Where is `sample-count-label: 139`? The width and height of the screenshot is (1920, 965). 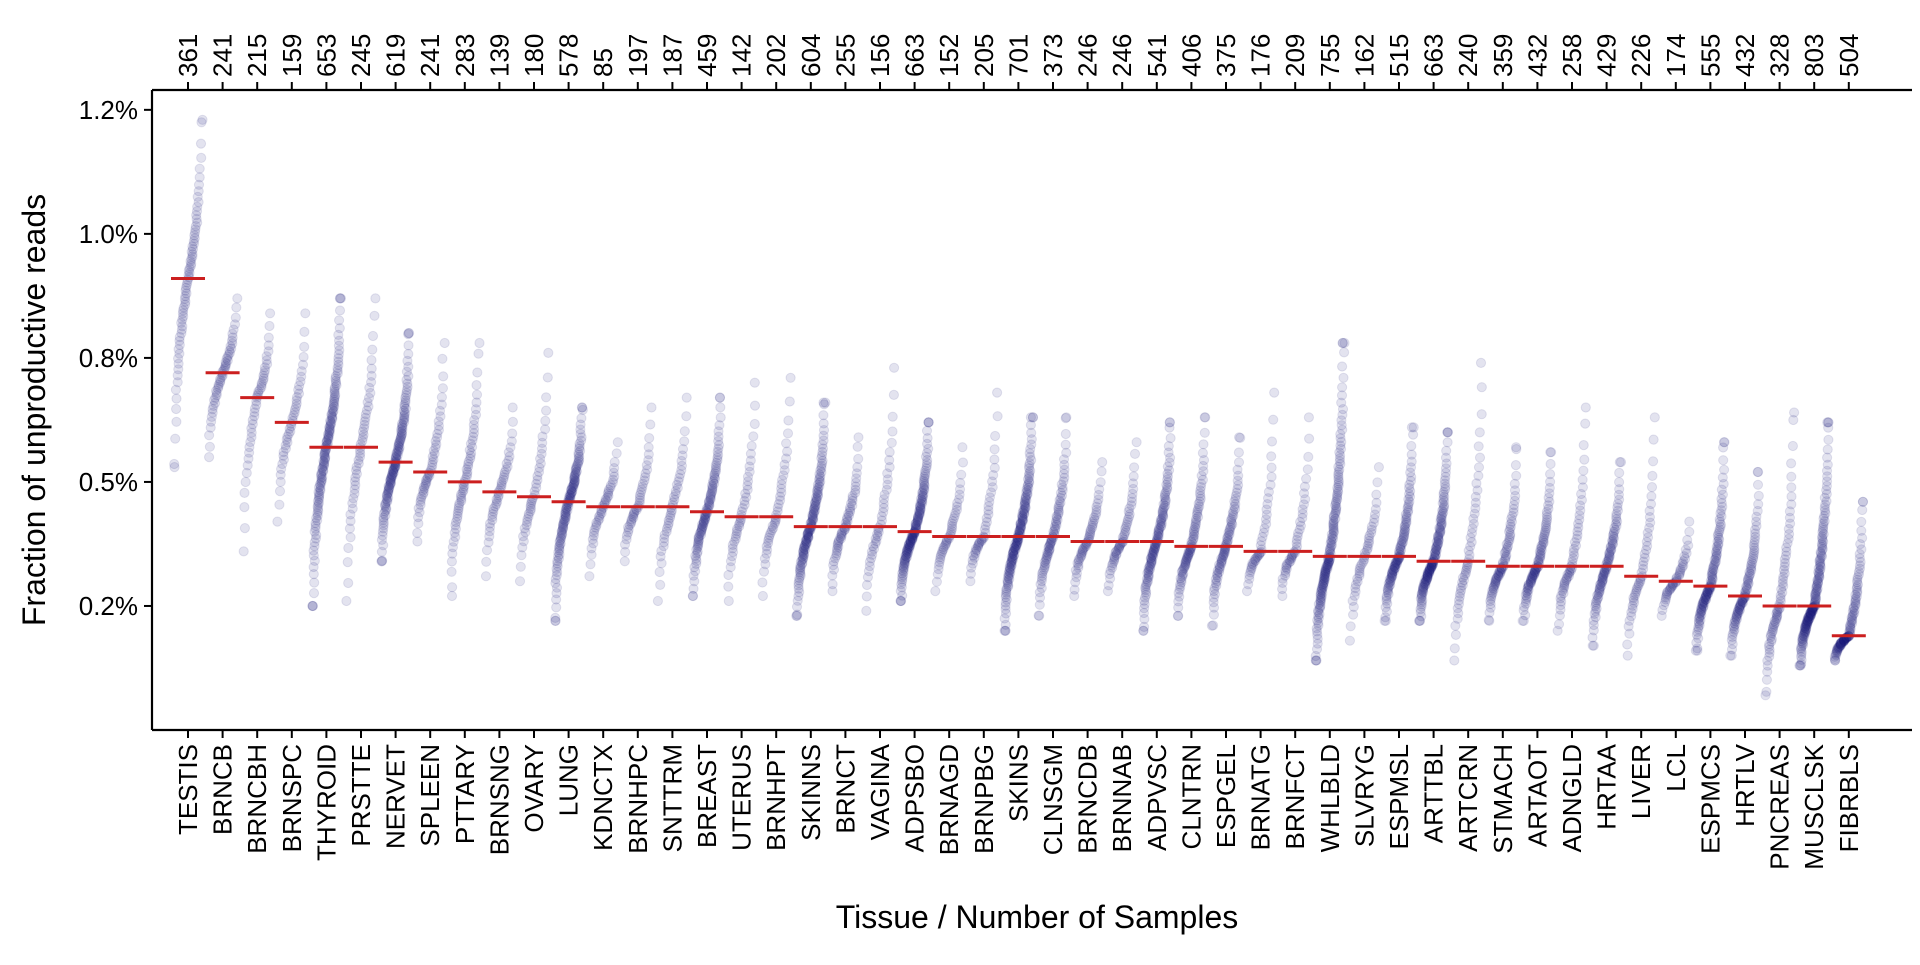
sample-count-label: 139 is located at coordinates (499, 55).